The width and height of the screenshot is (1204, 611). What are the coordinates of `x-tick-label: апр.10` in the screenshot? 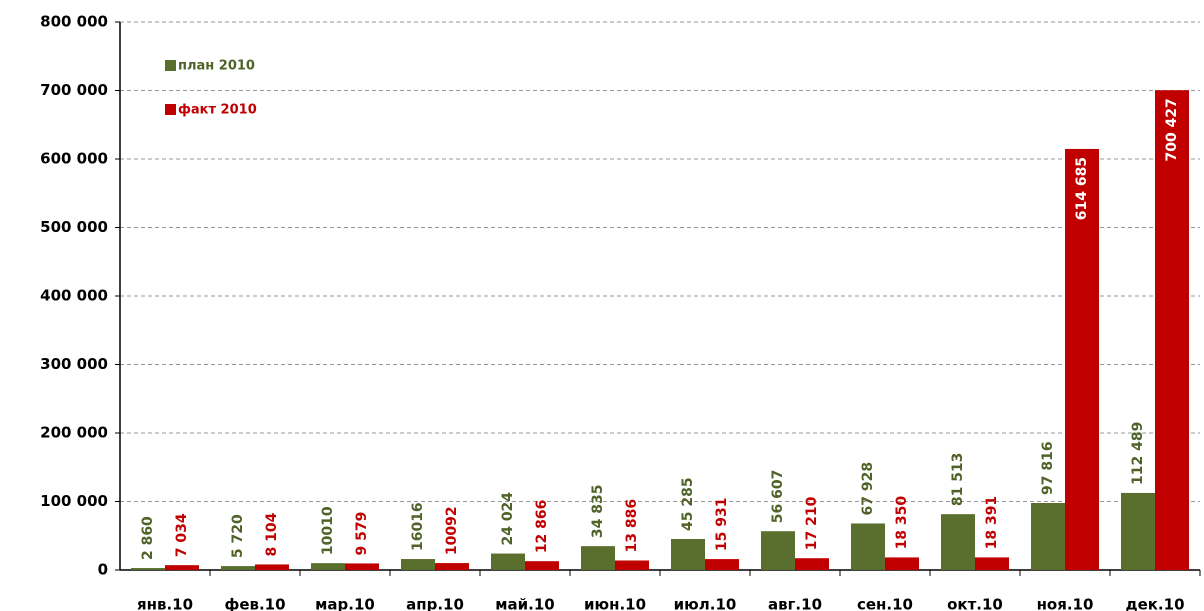 It's located at (435, 603).